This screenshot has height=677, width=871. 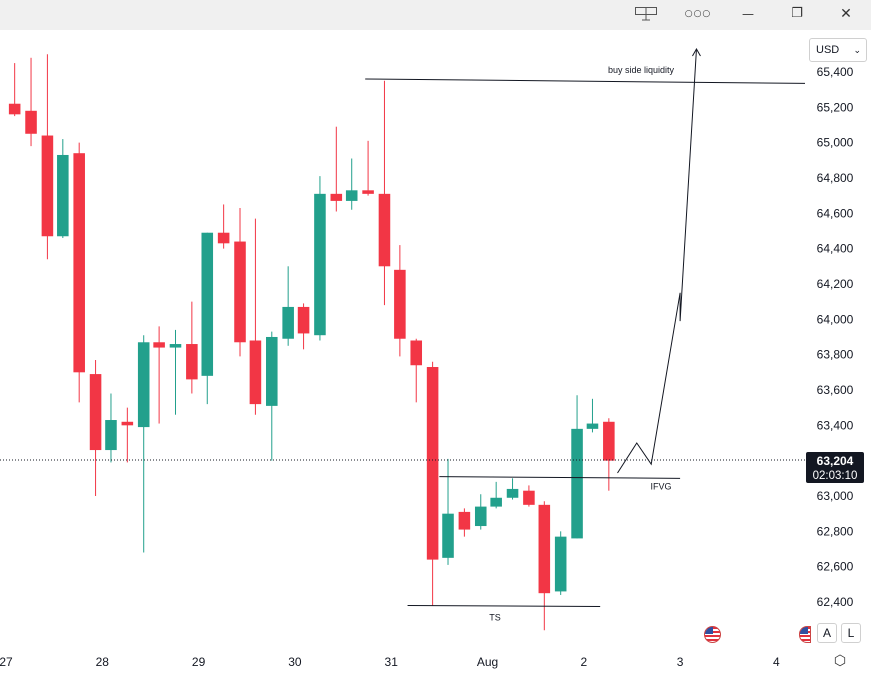 What do you see at coordinates (680, 662) in the screenshot?
I see `time-tick-label: 3` at bounding box center [680, 662].